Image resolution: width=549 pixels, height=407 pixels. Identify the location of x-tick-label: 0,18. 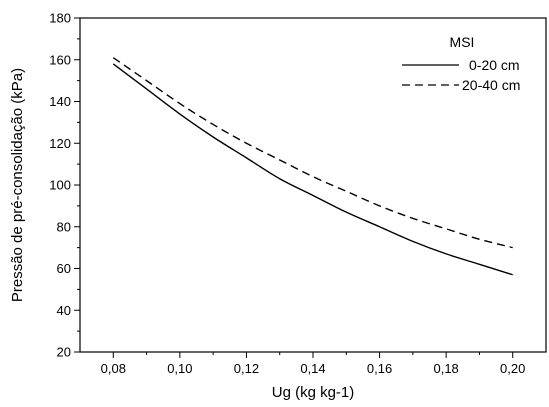
(445, 368).